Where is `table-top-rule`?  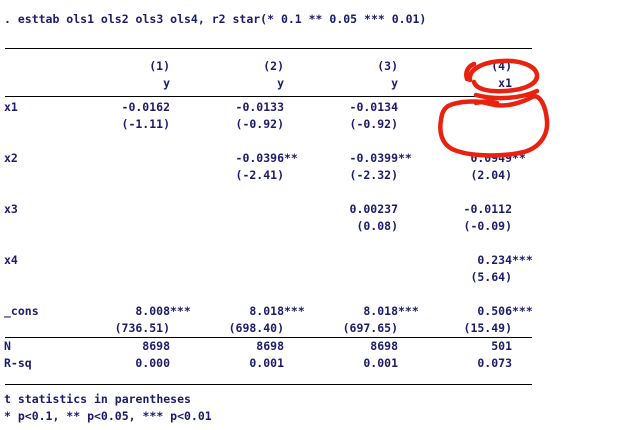 table-top-rule is located at coordinates (268, 48).